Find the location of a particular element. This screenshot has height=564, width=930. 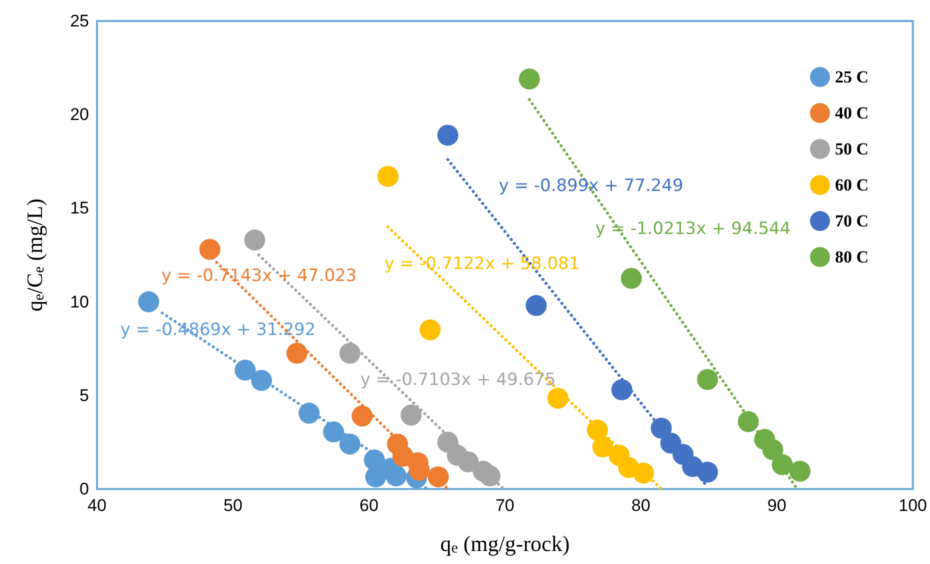

y-axis-title: qe/Ce (mg/L) is located at coordinates (35, 255).